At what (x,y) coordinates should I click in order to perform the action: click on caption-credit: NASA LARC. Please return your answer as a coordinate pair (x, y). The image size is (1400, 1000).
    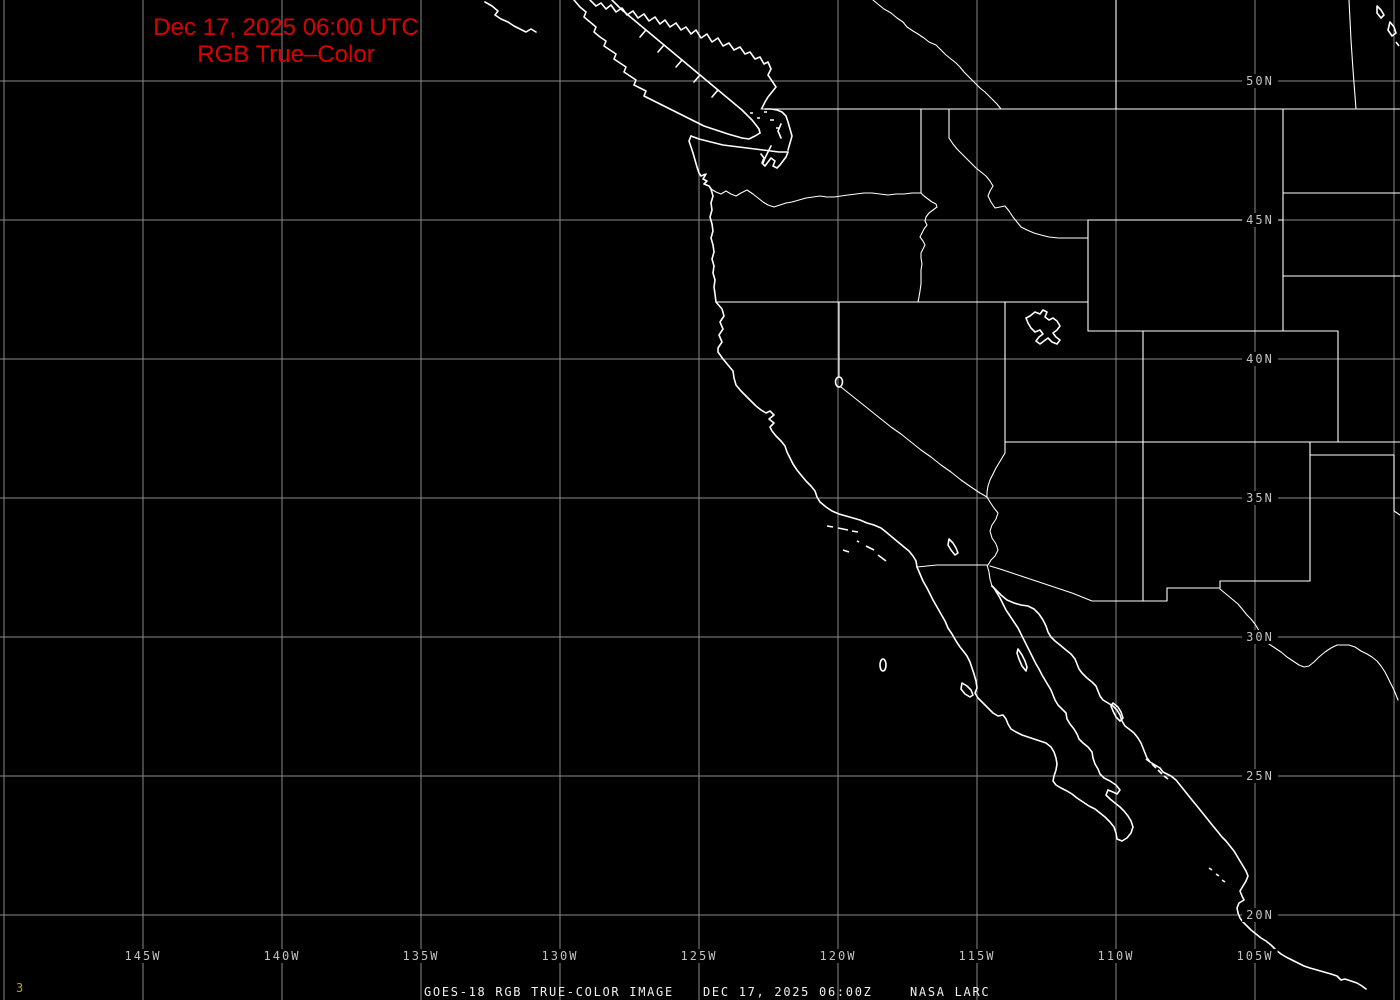
    Looking at the image, I should click on (950, 992).